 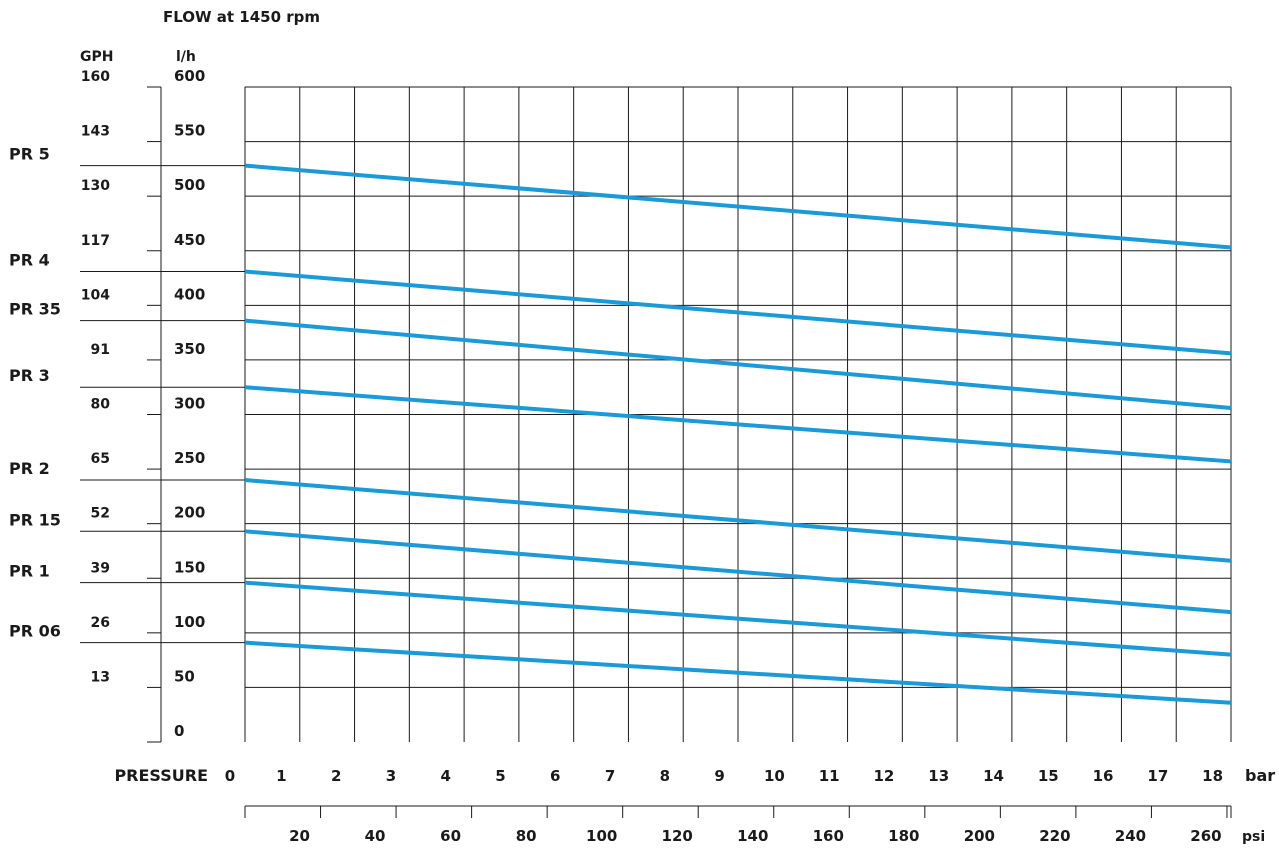 I want to click on gph-tick-label: 13, so click(x=100, y=677).